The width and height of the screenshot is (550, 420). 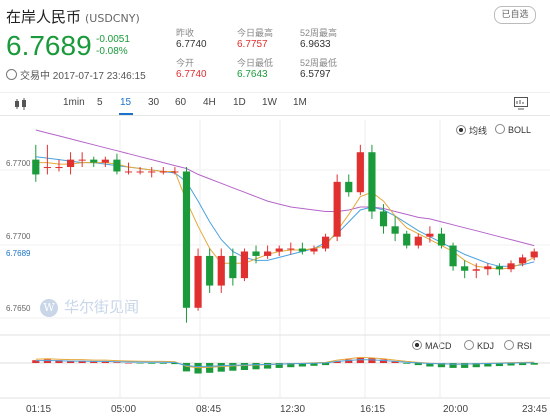 I want to click on candlestick-type-icon, so click(x=21, y=104).